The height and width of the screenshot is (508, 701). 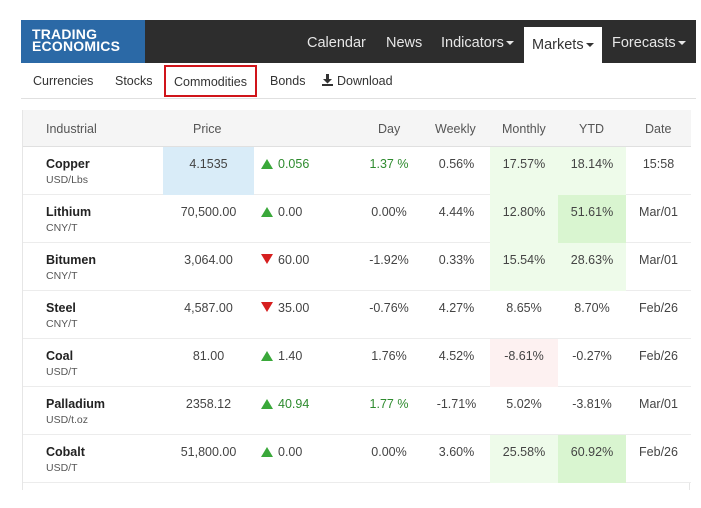 I want to click on commodity-unit: USD/Lbs, so click(x=67, y=180).